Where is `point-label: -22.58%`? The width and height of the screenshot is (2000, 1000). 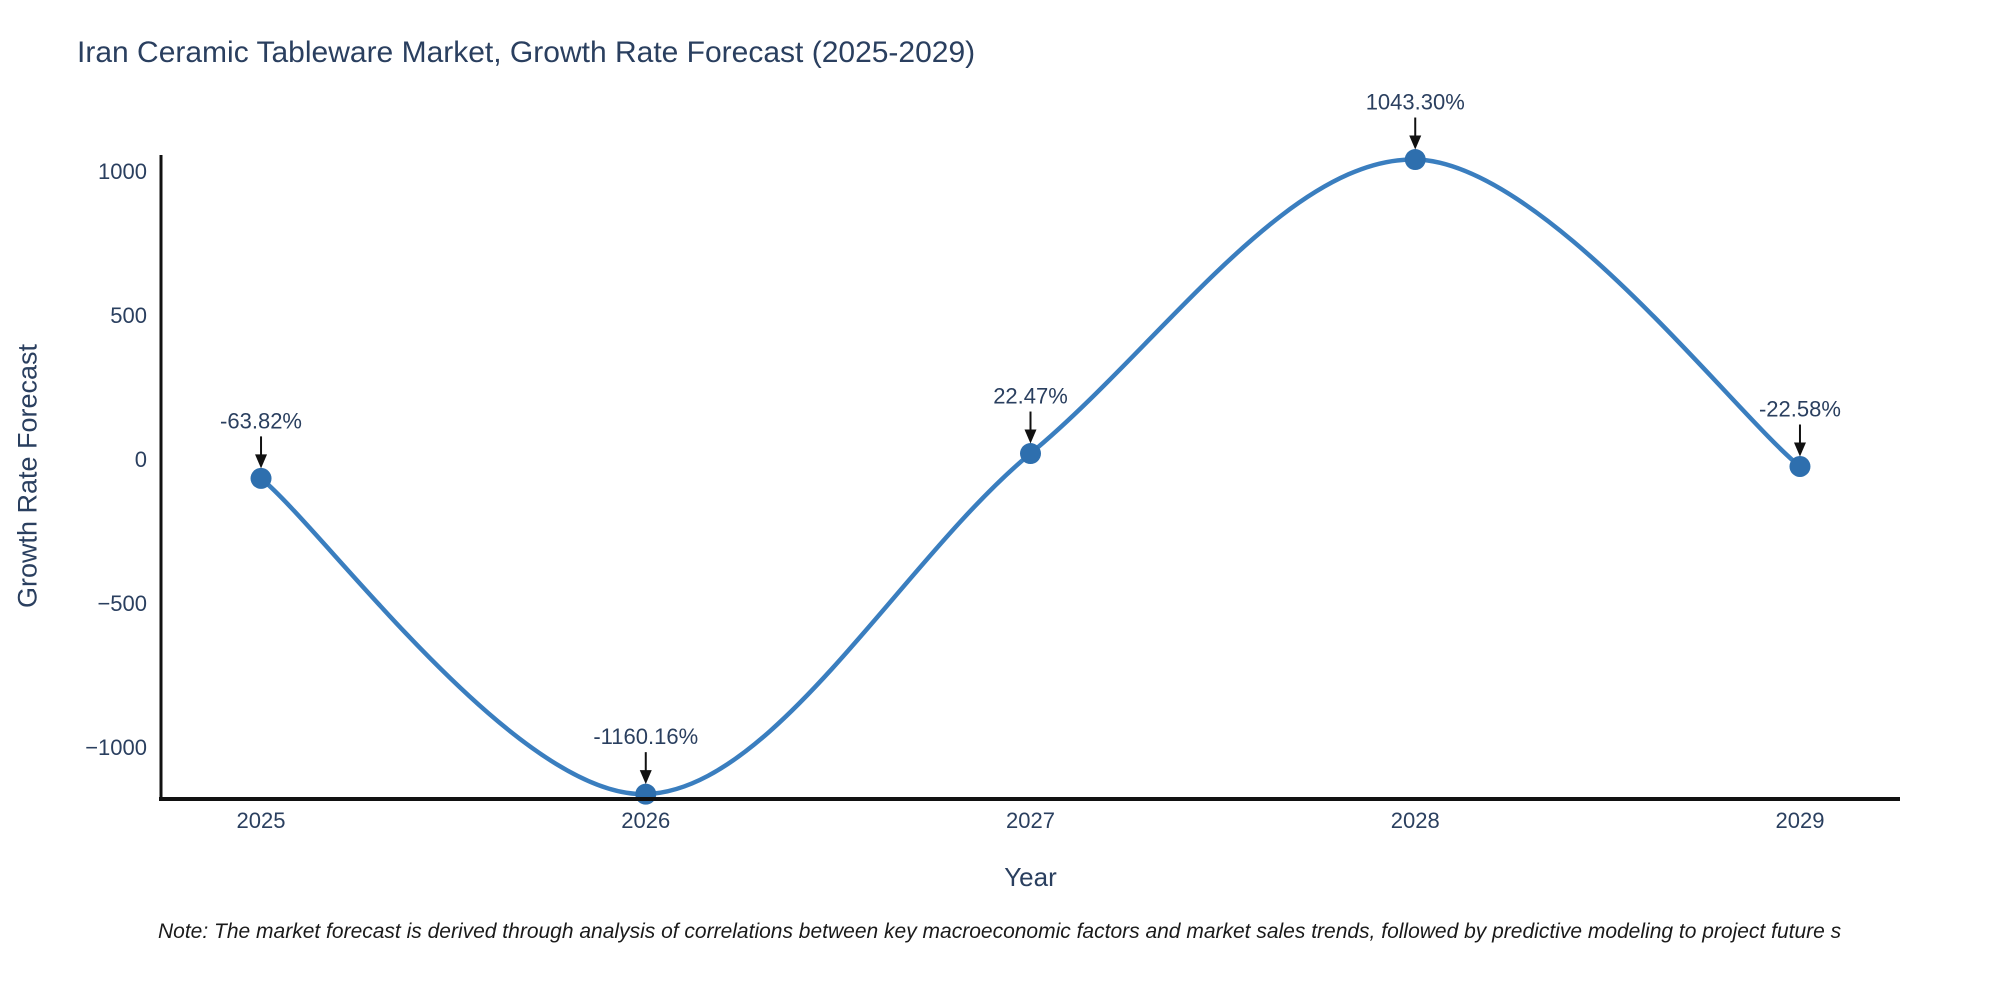 point-label: -22.58% is located at coordinates (1800, 409).